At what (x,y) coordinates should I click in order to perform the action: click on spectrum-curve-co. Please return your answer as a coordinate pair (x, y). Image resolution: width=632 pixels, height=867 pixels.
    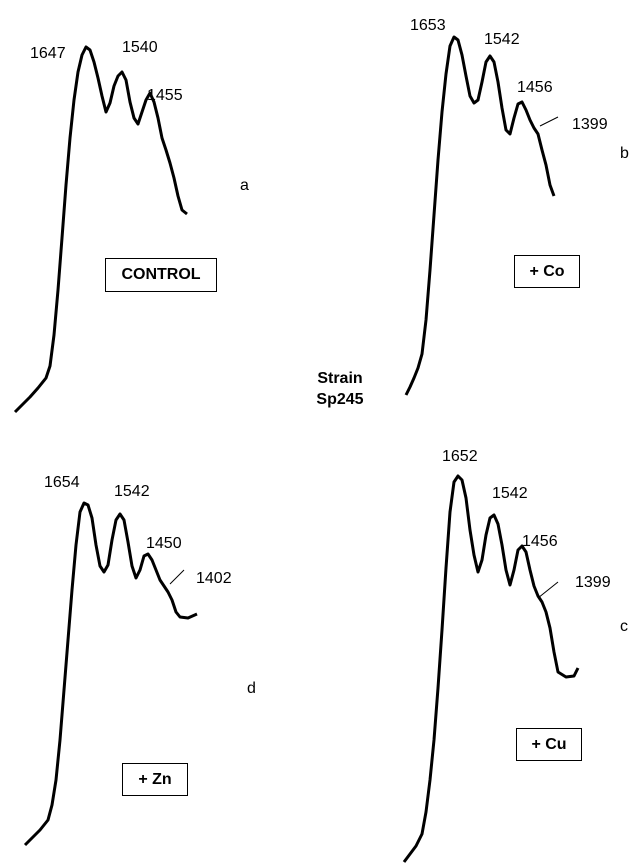
    Looking at the image, I should click on (480, 215).